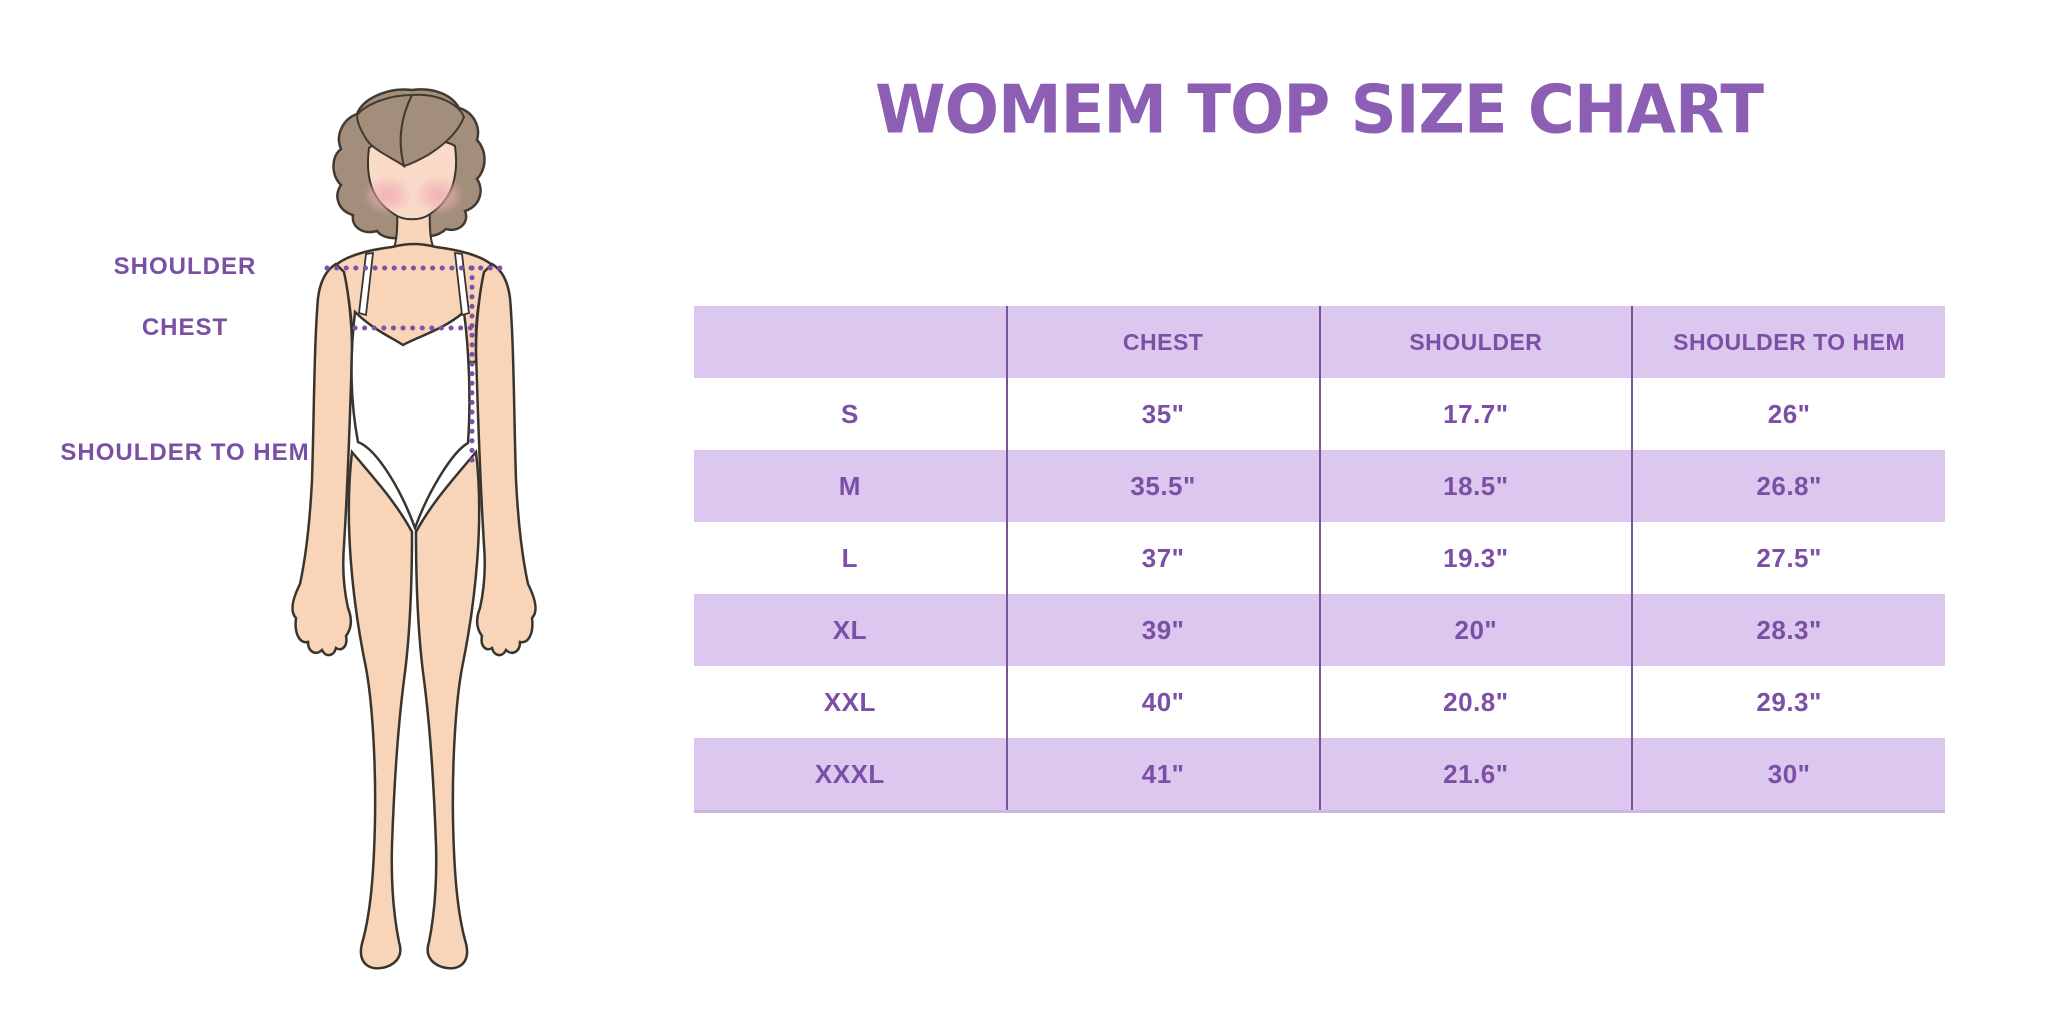 The image size is (2048, 1024). I want to click on size-cell: M, so click(850, 486).